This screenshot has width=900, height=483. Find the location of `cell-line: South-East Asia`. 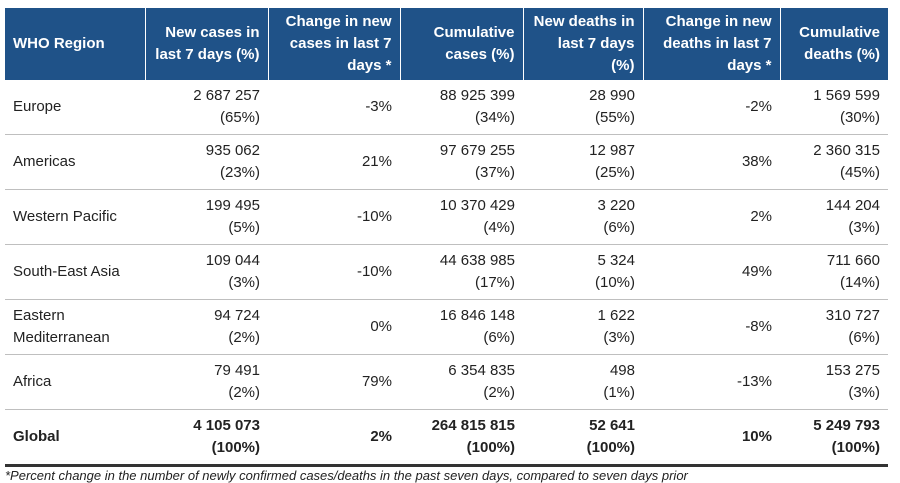

cell-line: South-East Asia is located at coordinates (66, 271).